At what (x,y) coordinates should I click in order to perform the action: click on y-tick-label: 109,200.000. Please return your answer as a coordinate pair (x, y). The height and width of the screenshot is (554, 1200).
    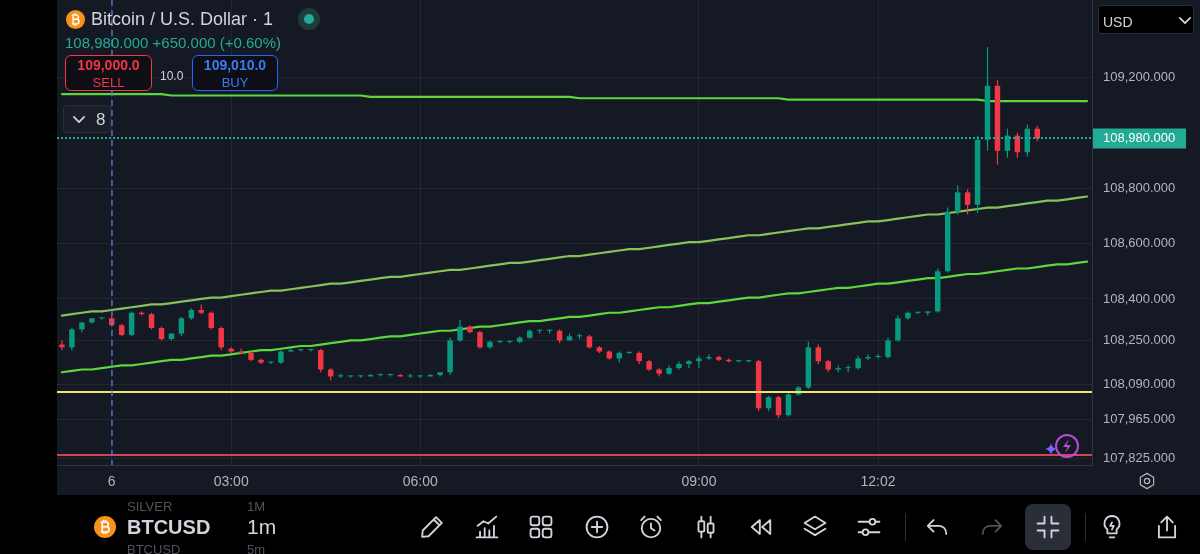
    Looking at the image, I should click on (1139, 77).